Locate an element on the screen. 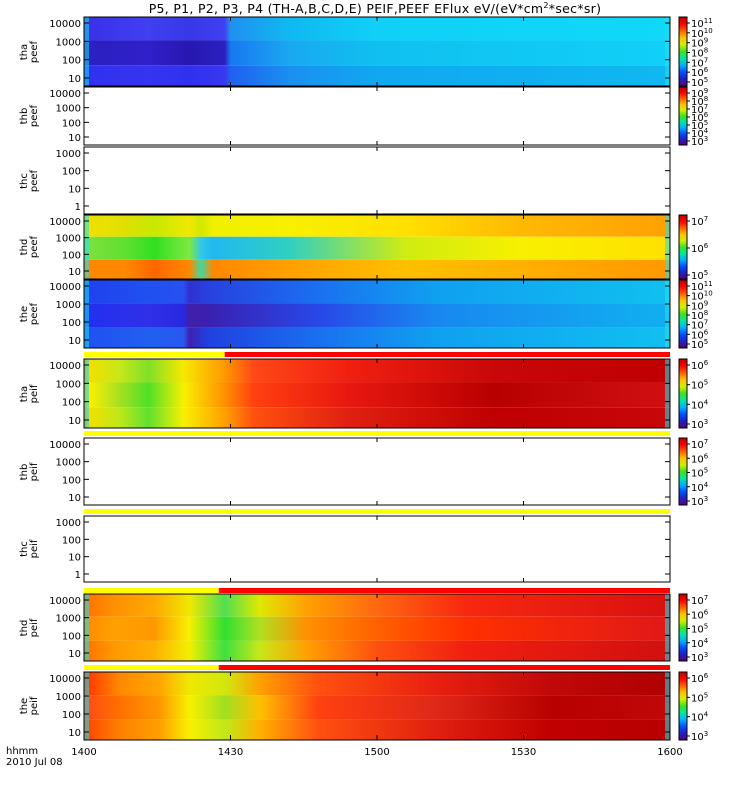  y-axis-title: thc peef is located at coordinates (29, 181).